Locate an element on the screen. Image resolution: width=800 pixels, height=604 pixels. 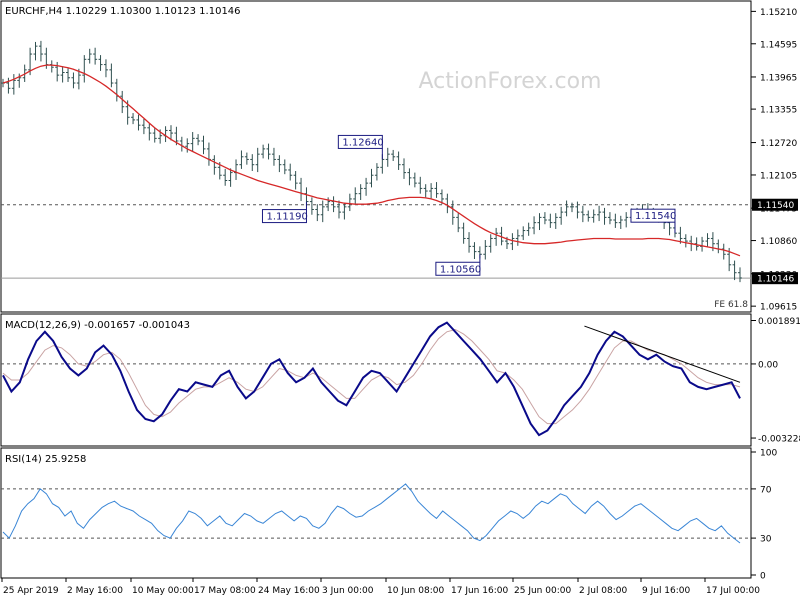
macd-y-tick-label: -0.003228 is located at coordinates (779, 440).